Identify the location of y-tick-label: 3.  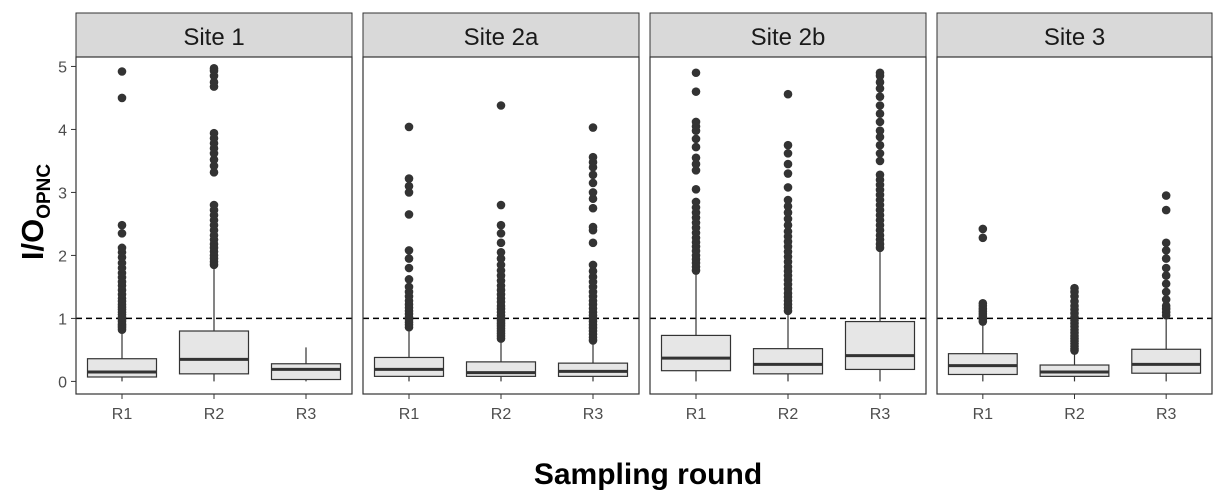
(62, 193).